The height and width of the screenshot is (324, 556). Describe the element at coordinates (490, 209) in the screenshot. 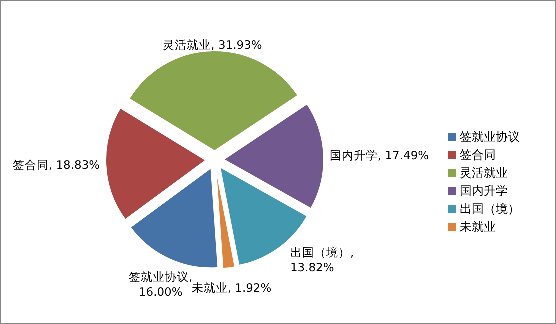

I see `legend-label: 出国（境）` at that location.